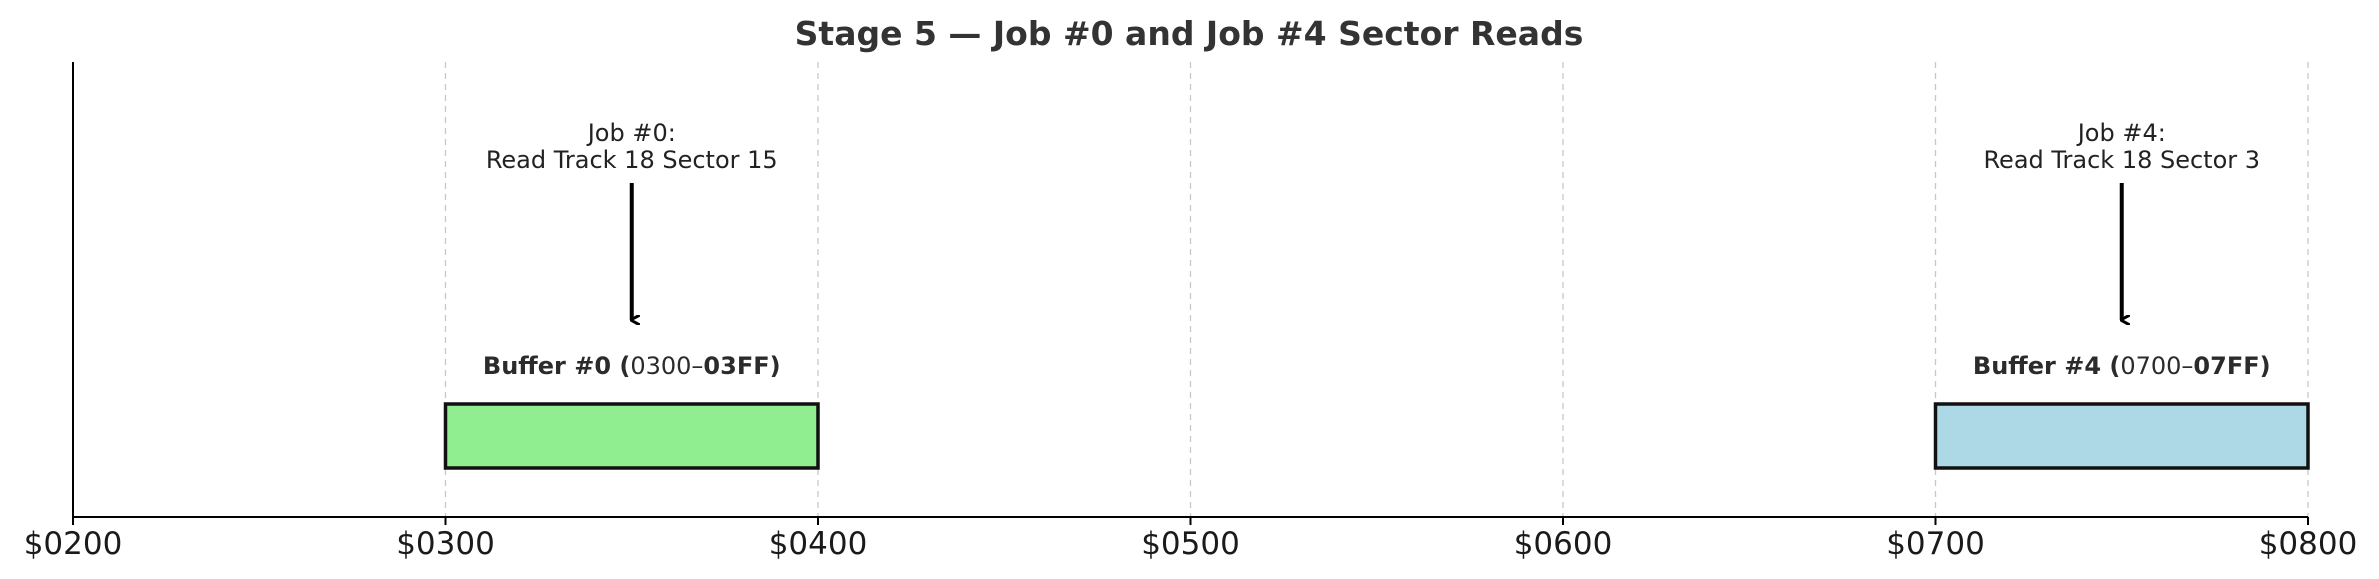 The height and width of the screenshot is (579, 2379). I want to click on x-tick-labels: $0200 $0300 $0400 $0500 $0600 $0700 $0800, so click(1191, 539).